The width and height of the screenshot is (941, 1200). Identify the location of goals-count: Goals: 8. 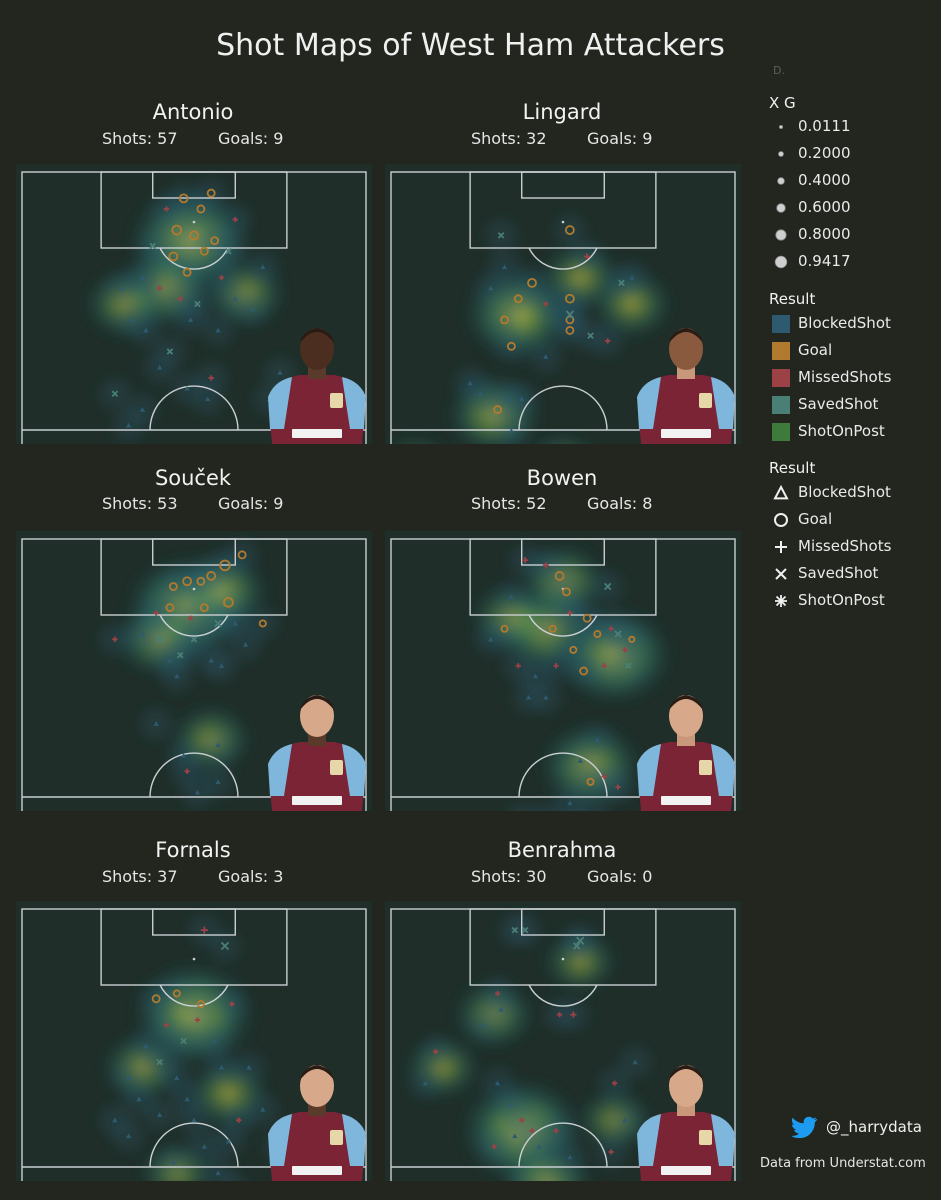
(620, 503).